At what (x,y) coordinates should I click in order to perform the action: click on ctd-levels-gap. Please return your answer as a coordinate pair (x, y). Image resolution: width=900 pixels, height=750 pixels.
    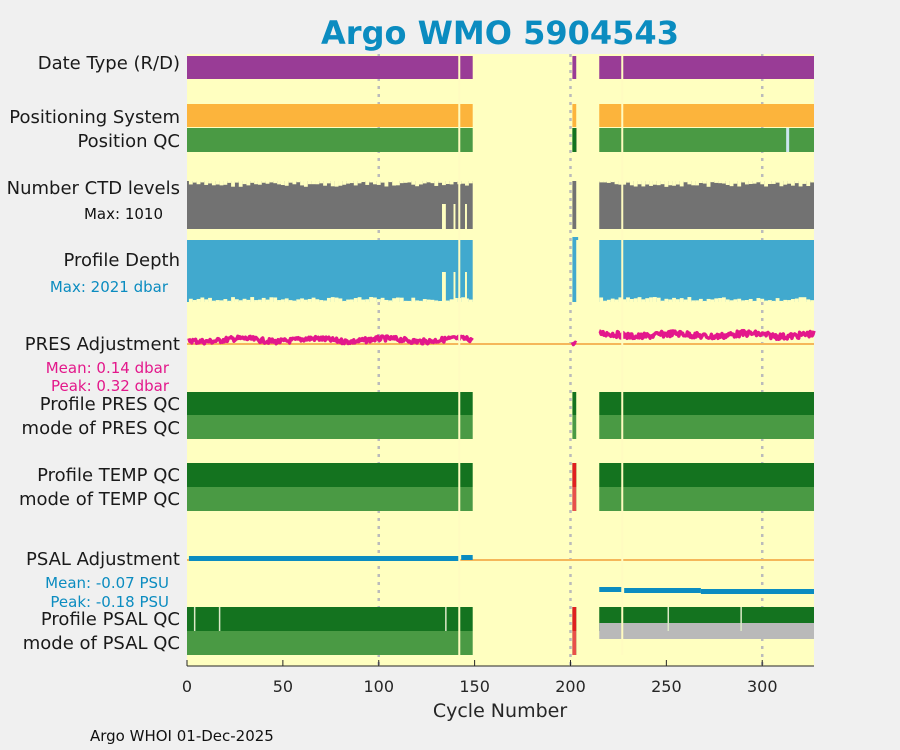
    Looking at the image, I should click on (466, 216).